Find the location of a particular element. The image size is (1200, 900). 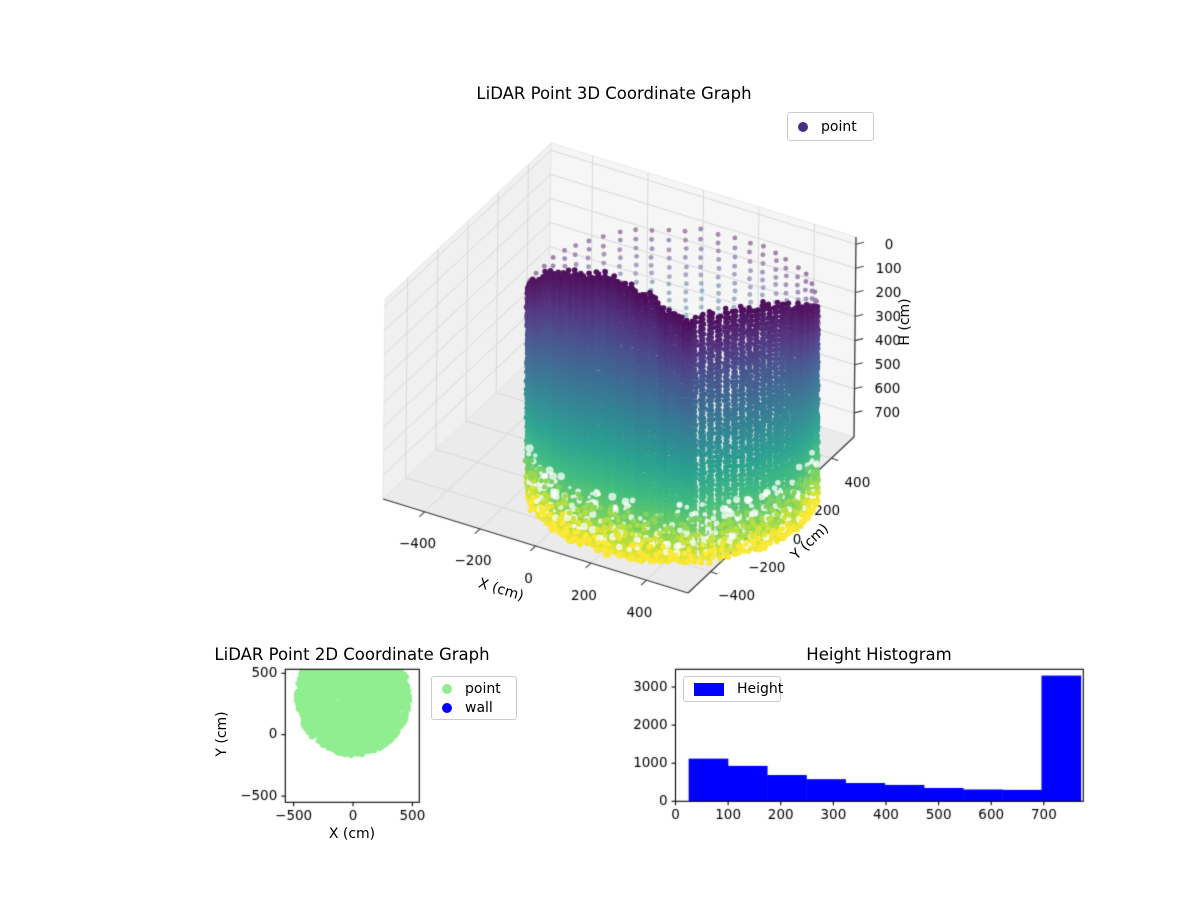

plot2d-ylabel: Y (cm) is located at coordinates (222, 734).